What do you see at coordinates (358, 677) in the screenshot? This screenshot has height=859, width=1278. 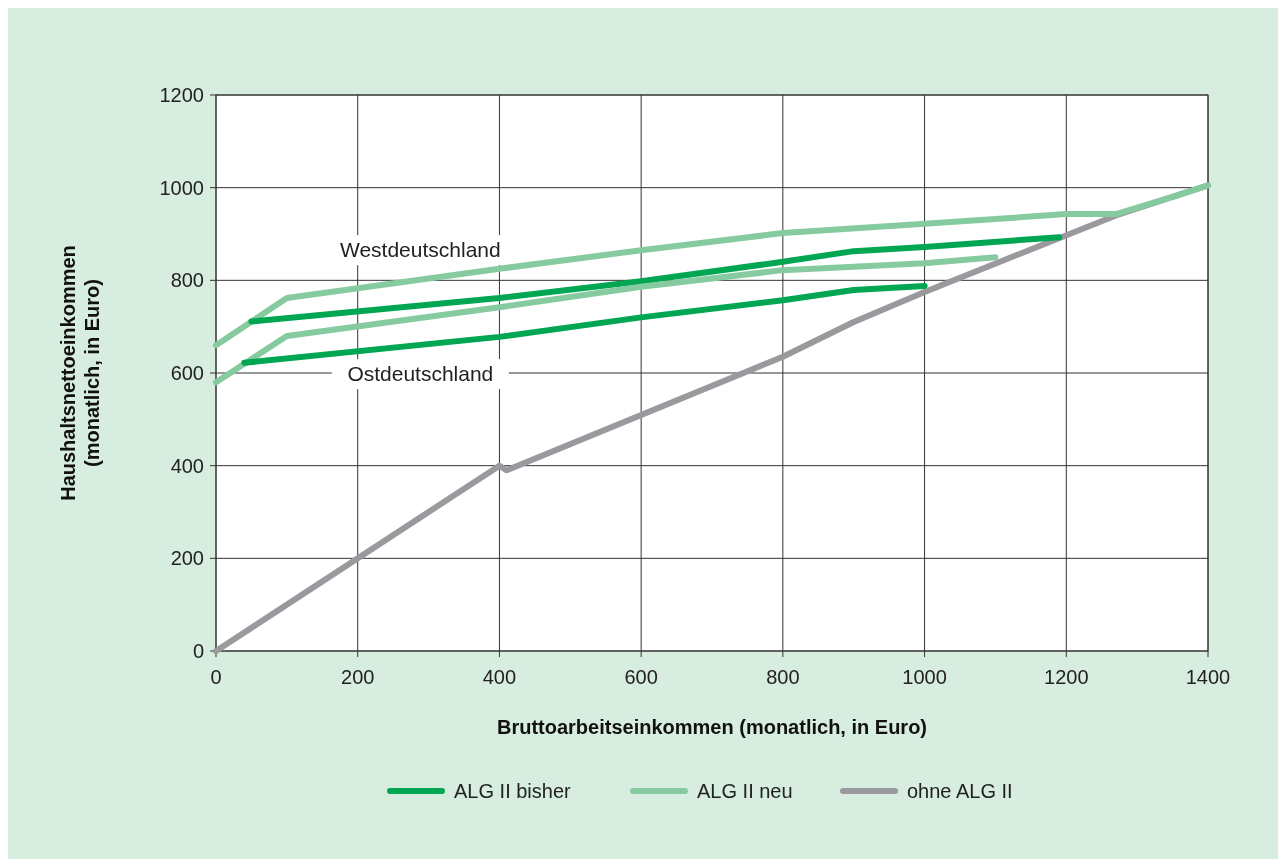 I see `x-tick-label: 200` at bounding box center [358, 677].